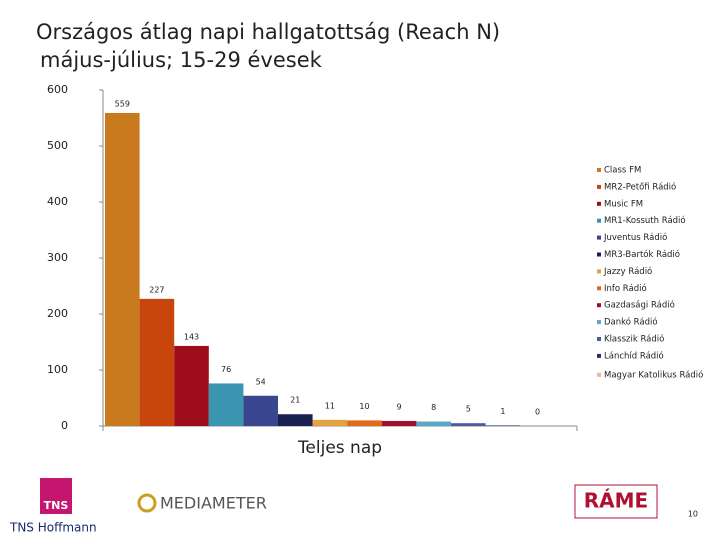  What do you see at coordinates (57, 145) in the screenshot?
I see `y-tick-label: 500` at bounding box center [57, 145].